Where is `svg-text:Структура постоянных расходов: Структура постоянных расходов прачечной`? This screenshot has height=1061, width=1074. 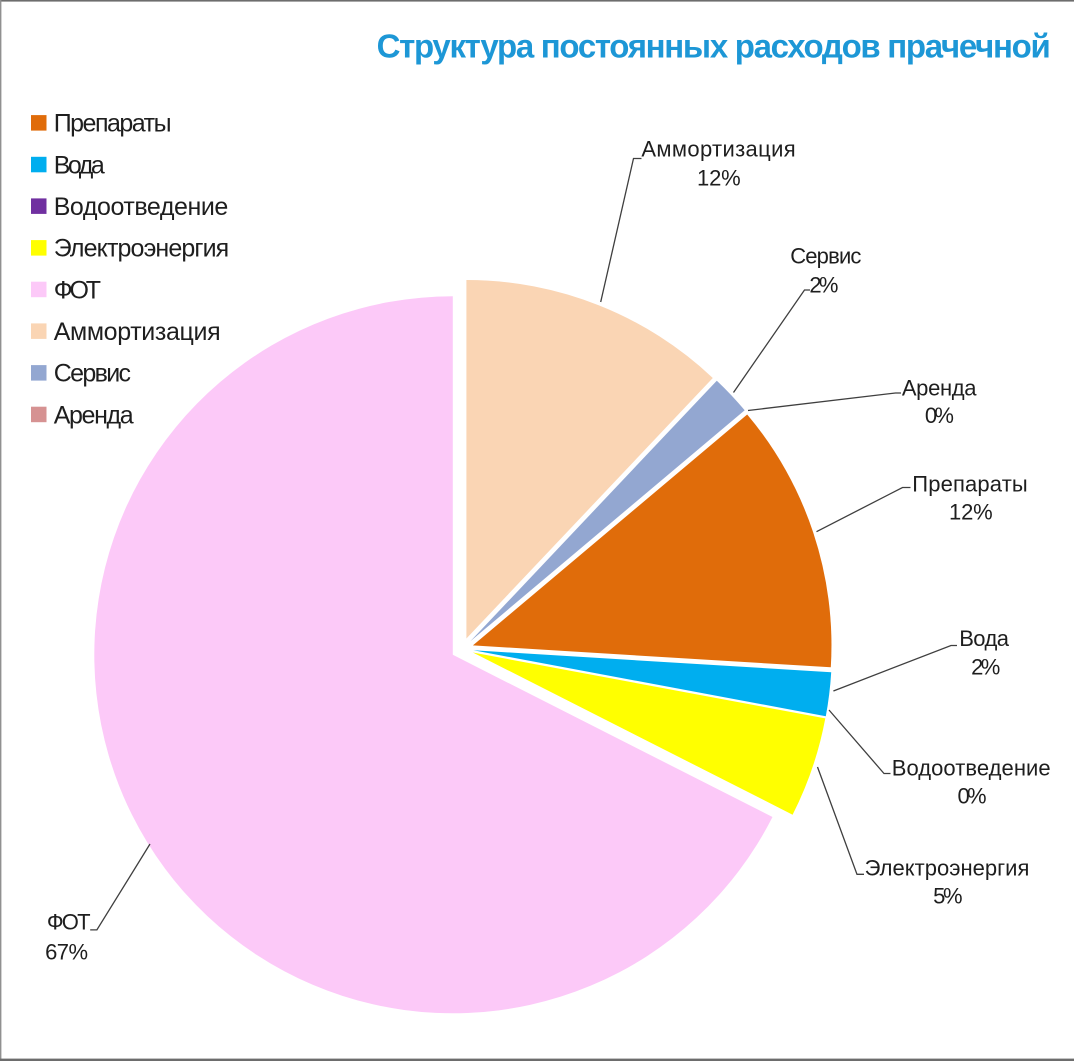 svg-text:Структура постоянных расходов: Структура постоянных расходов прачечной is located at coordinates (713, 46).